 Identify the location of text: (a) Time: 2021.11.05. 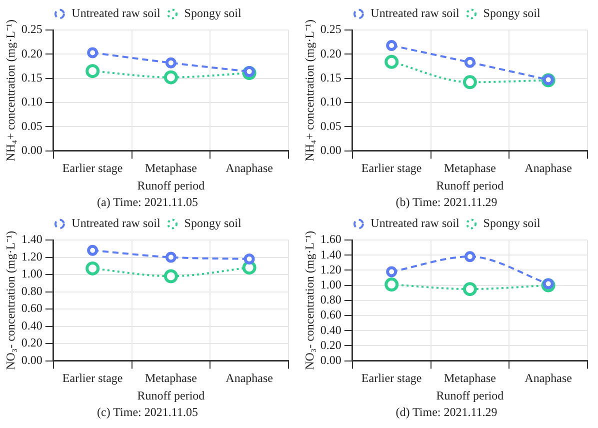
(147, 201).